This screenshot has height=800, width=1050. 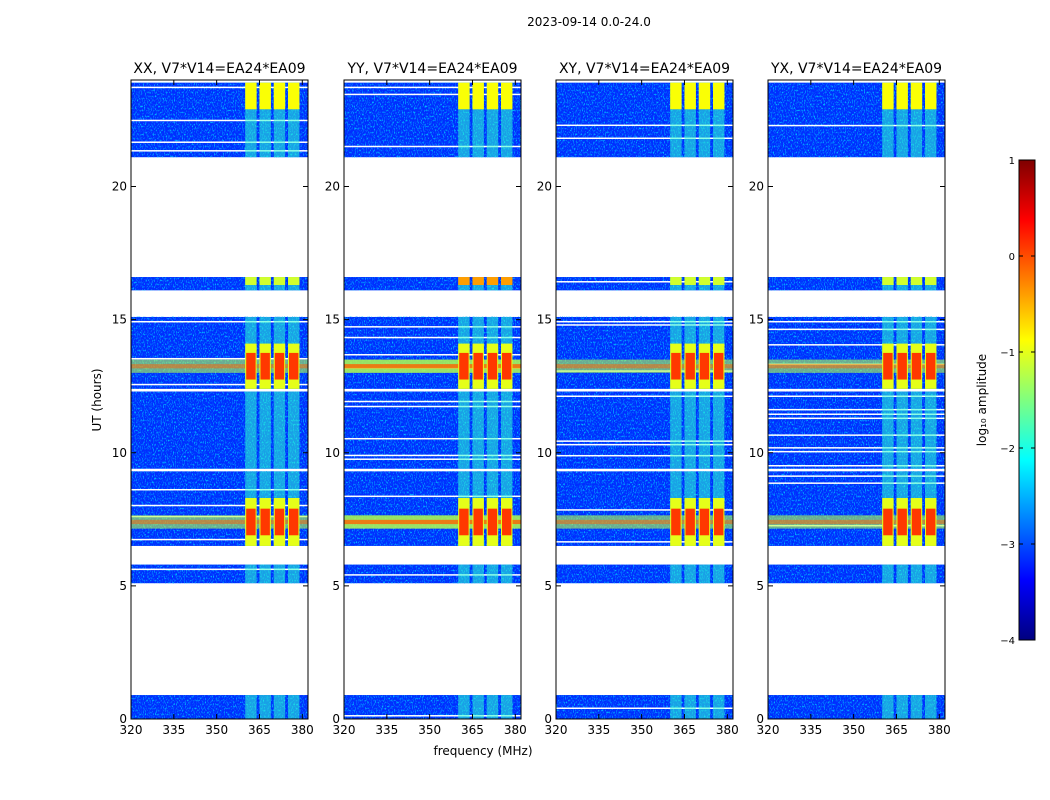 What do you see at coordinates (302, 730) in the screenshot?
I see `x-tick-label: 380` at bounding box center [302, 730].